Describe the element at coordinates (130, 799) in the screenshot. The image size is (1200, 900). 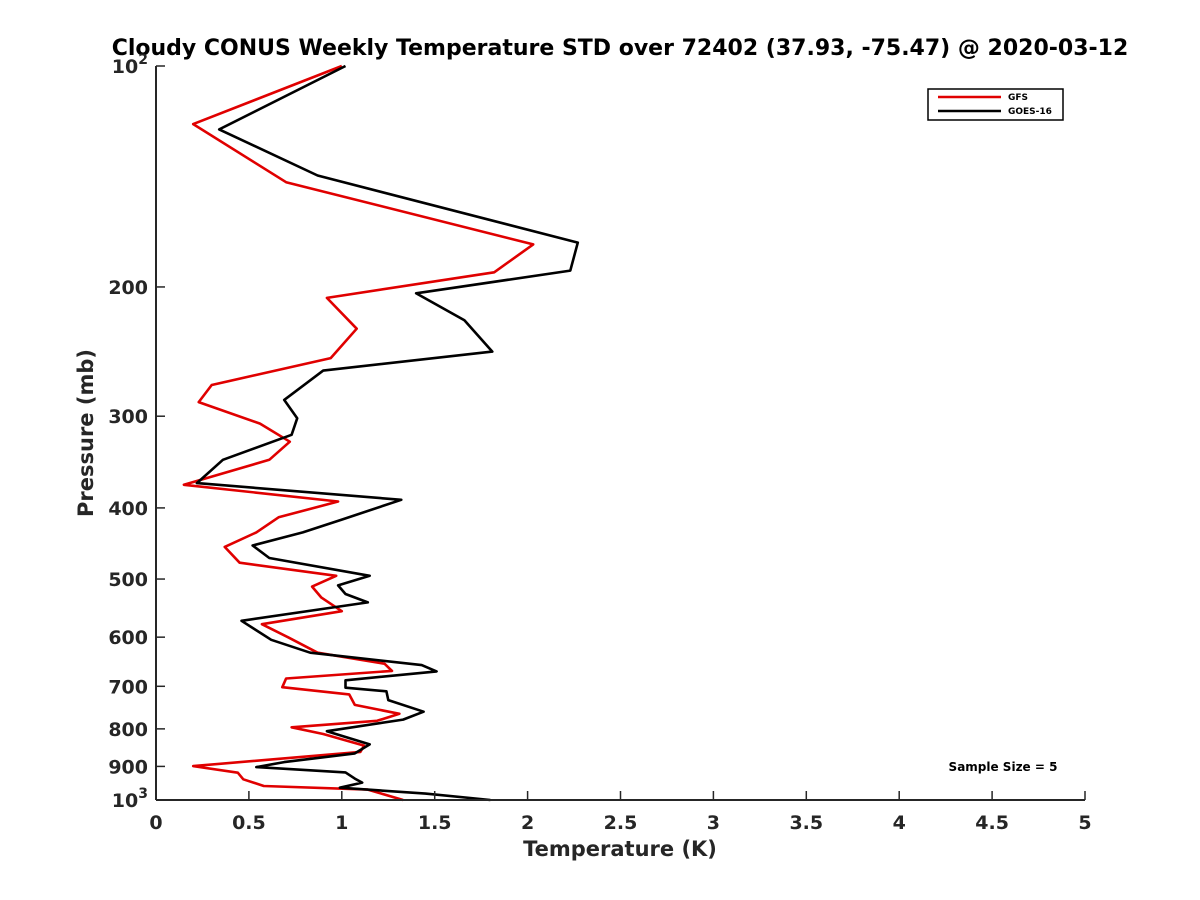
I see `y-tick-label: 10³` at that location.